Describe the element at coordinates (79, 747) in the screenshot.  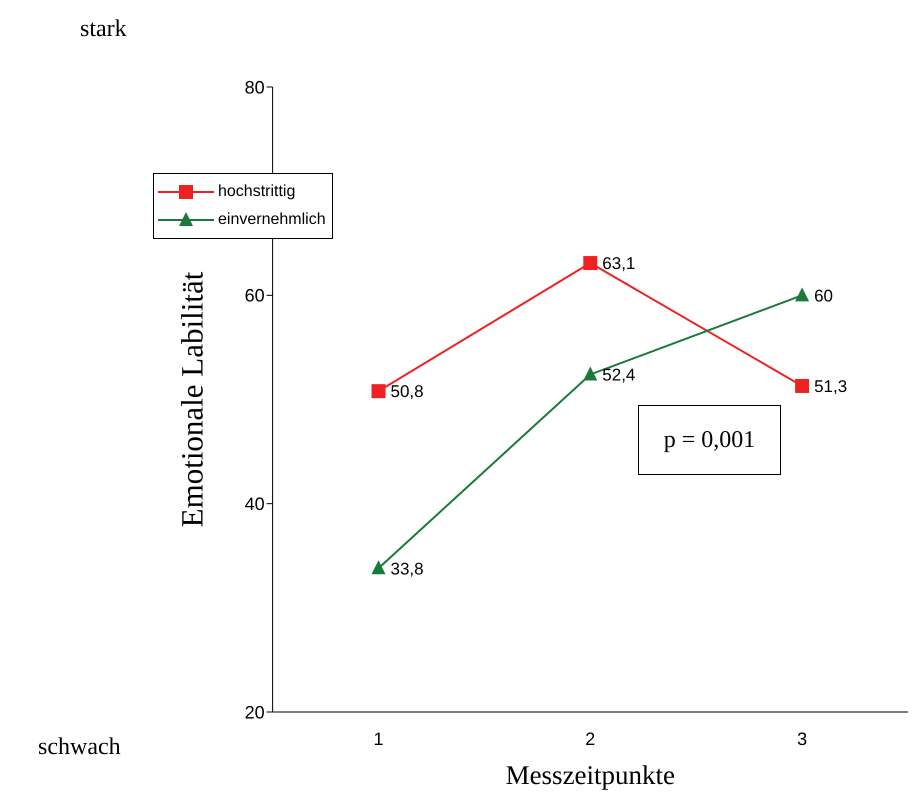
I see `text: schwach` at that location.